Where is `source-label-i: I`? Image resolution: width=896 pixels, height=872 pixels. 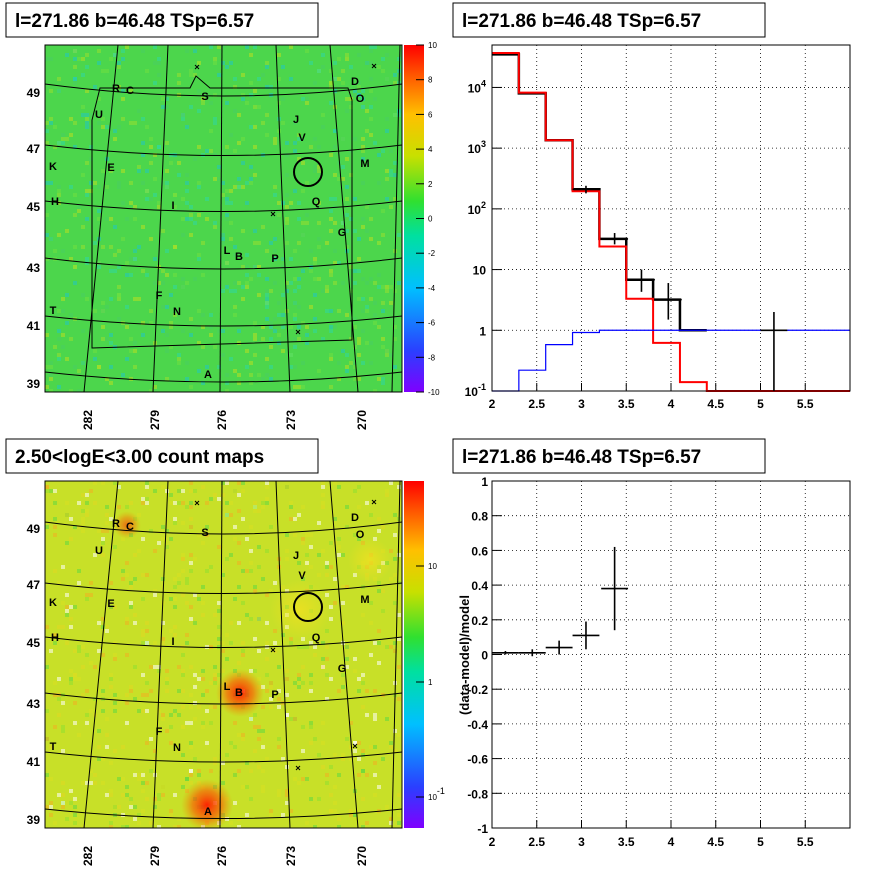
source-label-i: I is located at coordinates (172, 642).